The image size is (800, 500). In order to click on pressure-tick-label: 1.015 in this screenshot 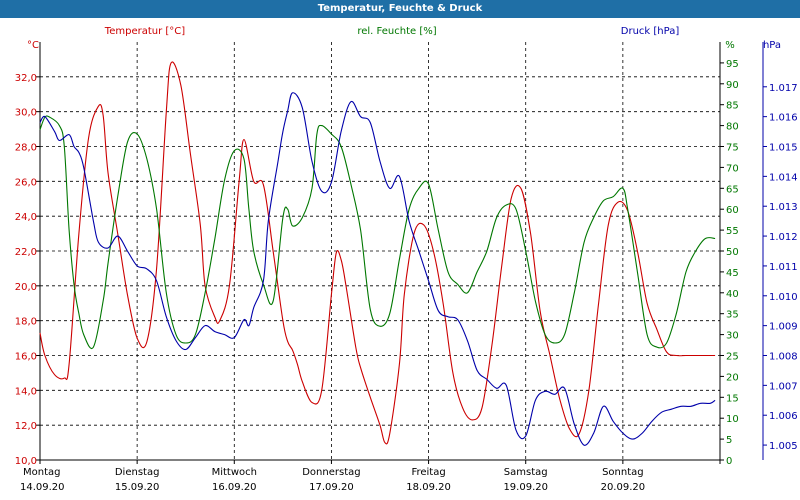, I will do `click(783, 148)`.